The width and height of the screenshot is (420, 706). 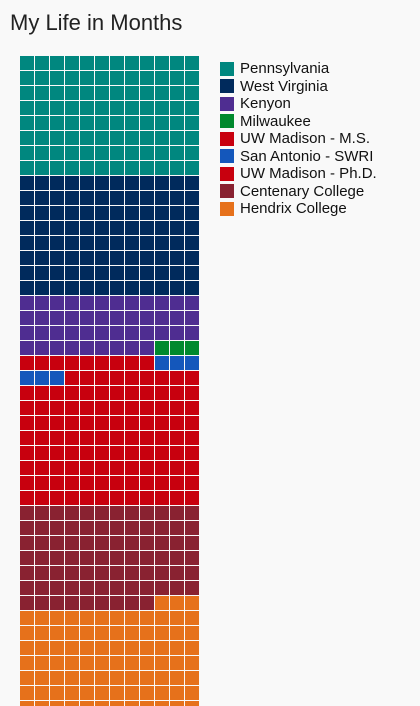 What do you see at coordinates (285, 69) in the screenshot?
I see `legend-label: Pennsylvania` at bounding box center [285, 69].